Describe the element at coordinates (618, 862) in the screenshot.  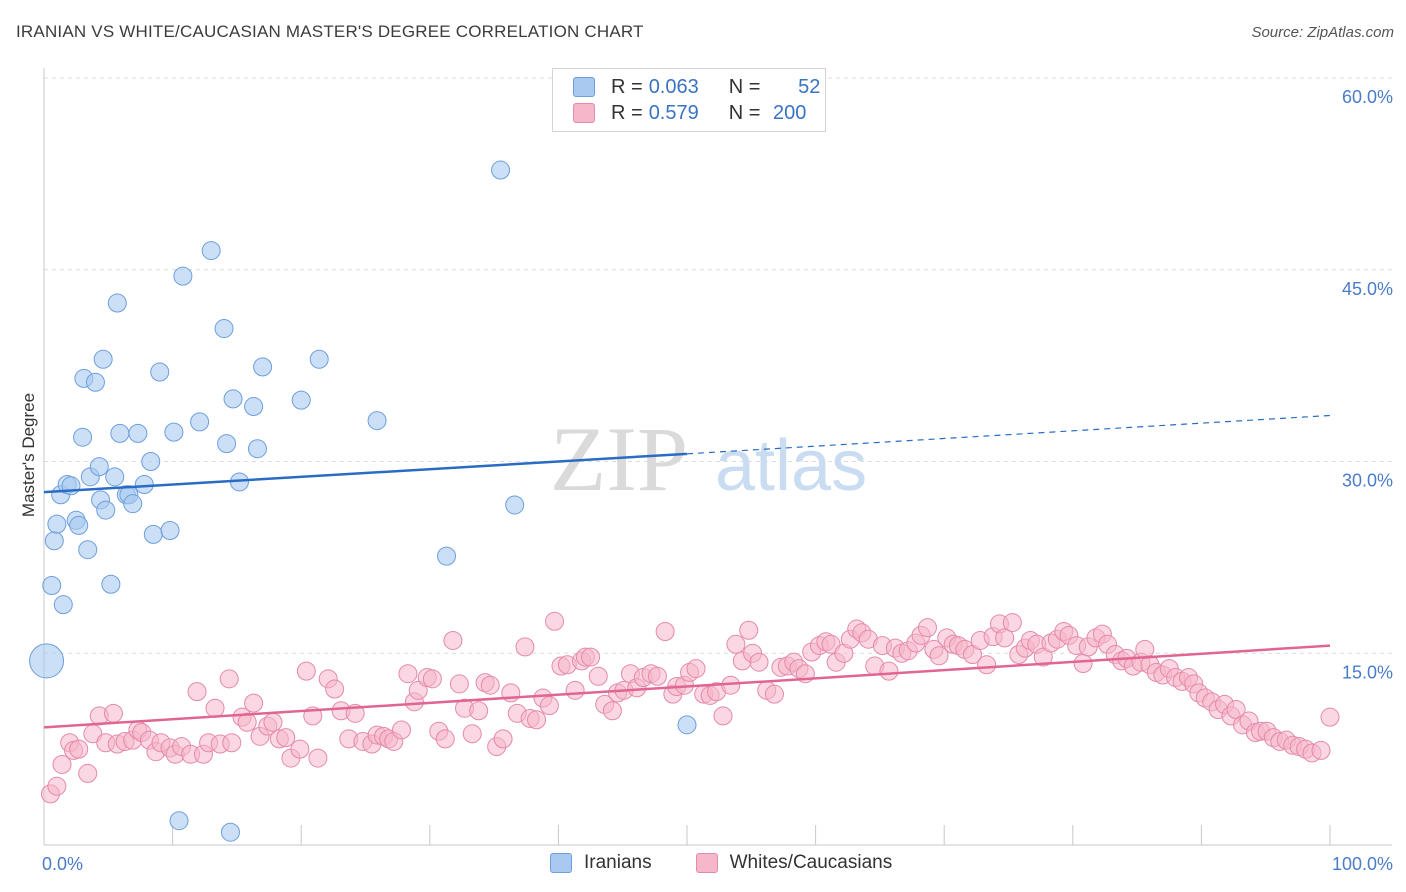
I see `legend-label-iranians: Iranians` at that location.